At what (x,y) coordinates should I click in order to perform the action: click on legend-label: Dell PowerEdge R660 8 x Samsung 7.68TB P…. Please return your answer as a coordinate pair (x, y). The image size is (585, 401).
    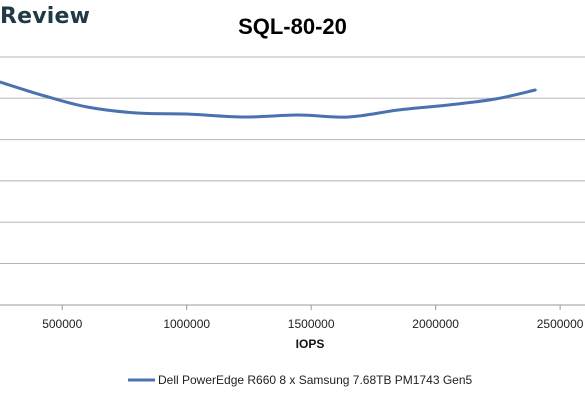
    Looking at the image, I should click on (315, 380).